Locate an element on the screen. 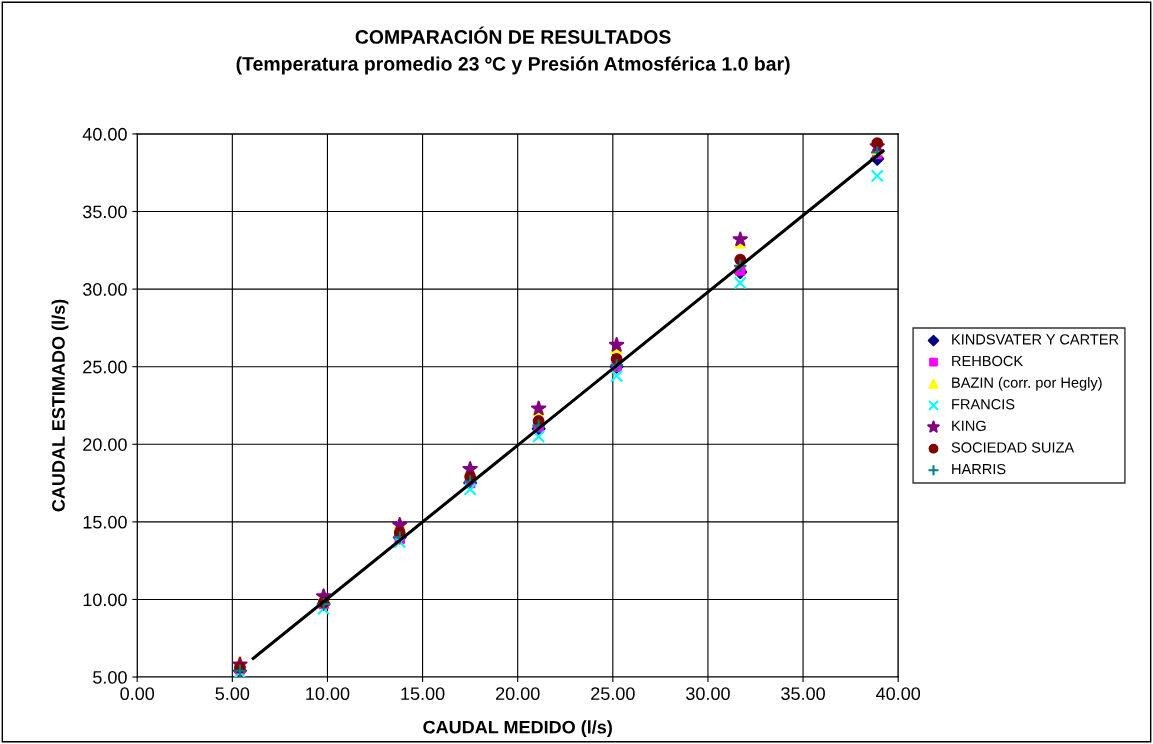 This screenshot has height=744, width=1153. legend-label: KING is located at coordinates (969, 426).